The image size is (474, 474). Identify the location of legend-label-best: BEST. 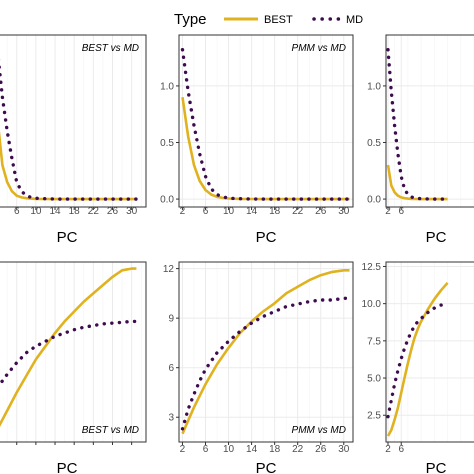
(278, 20).